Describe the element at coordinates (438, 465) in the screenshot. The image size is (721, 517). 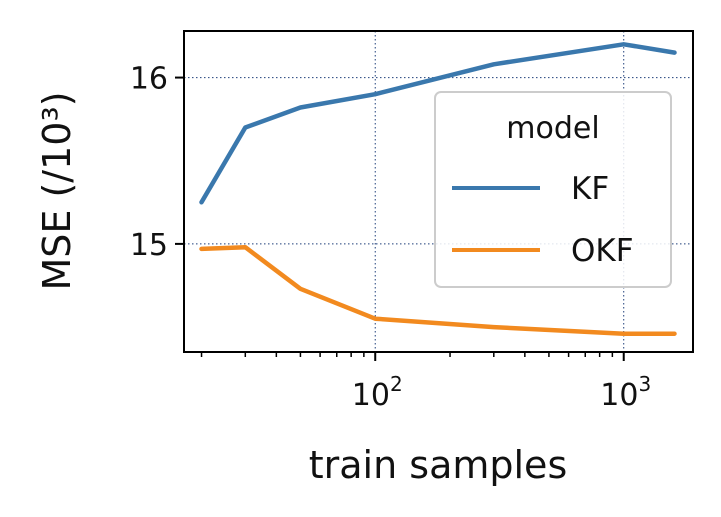
I see `x-axis-label: train samples` at that location.